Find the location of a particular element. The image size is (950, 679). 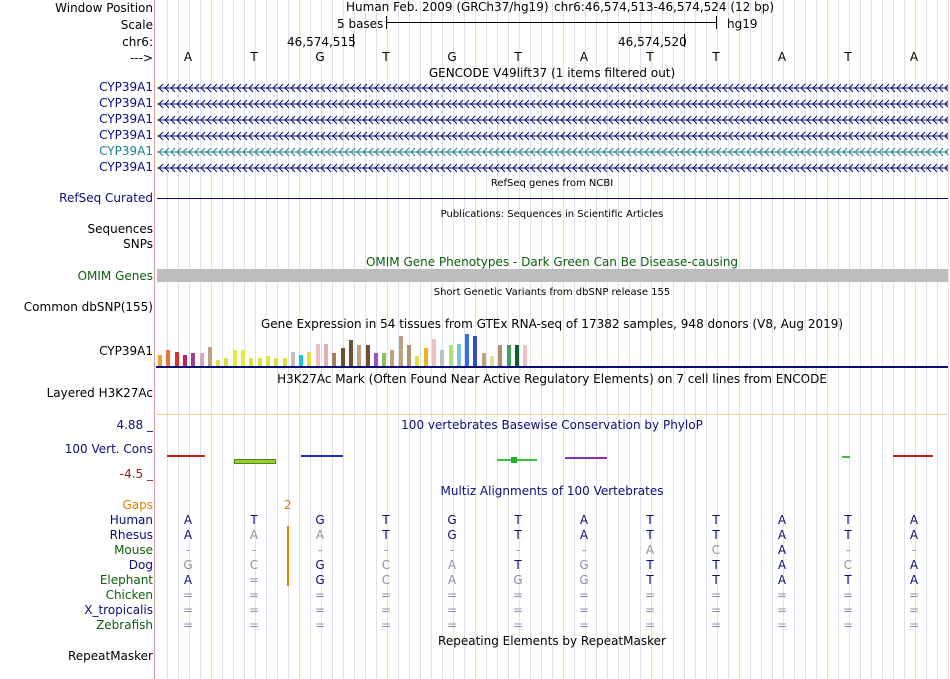

dbsnp-label: Common dbSNP(155) is located at coordinates (88, 307).